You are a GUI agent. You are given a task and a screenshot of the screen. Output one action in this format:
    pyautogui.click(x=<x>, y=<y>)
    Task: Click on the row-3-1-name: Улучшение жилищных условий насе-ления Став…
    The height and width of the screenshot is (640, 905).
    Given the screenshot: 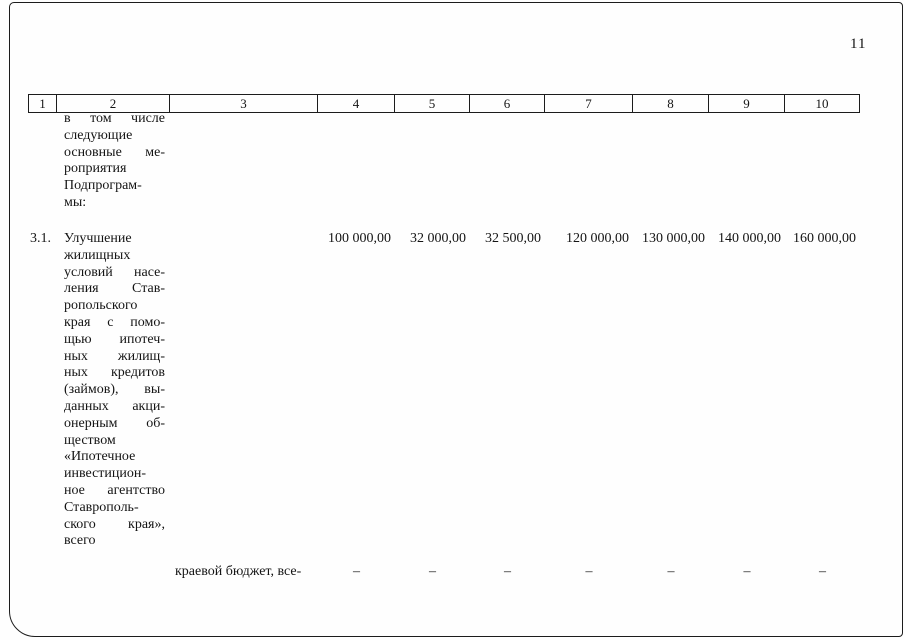 What is the action you would take?
    pyautogui.click(x=114, y=390)
    